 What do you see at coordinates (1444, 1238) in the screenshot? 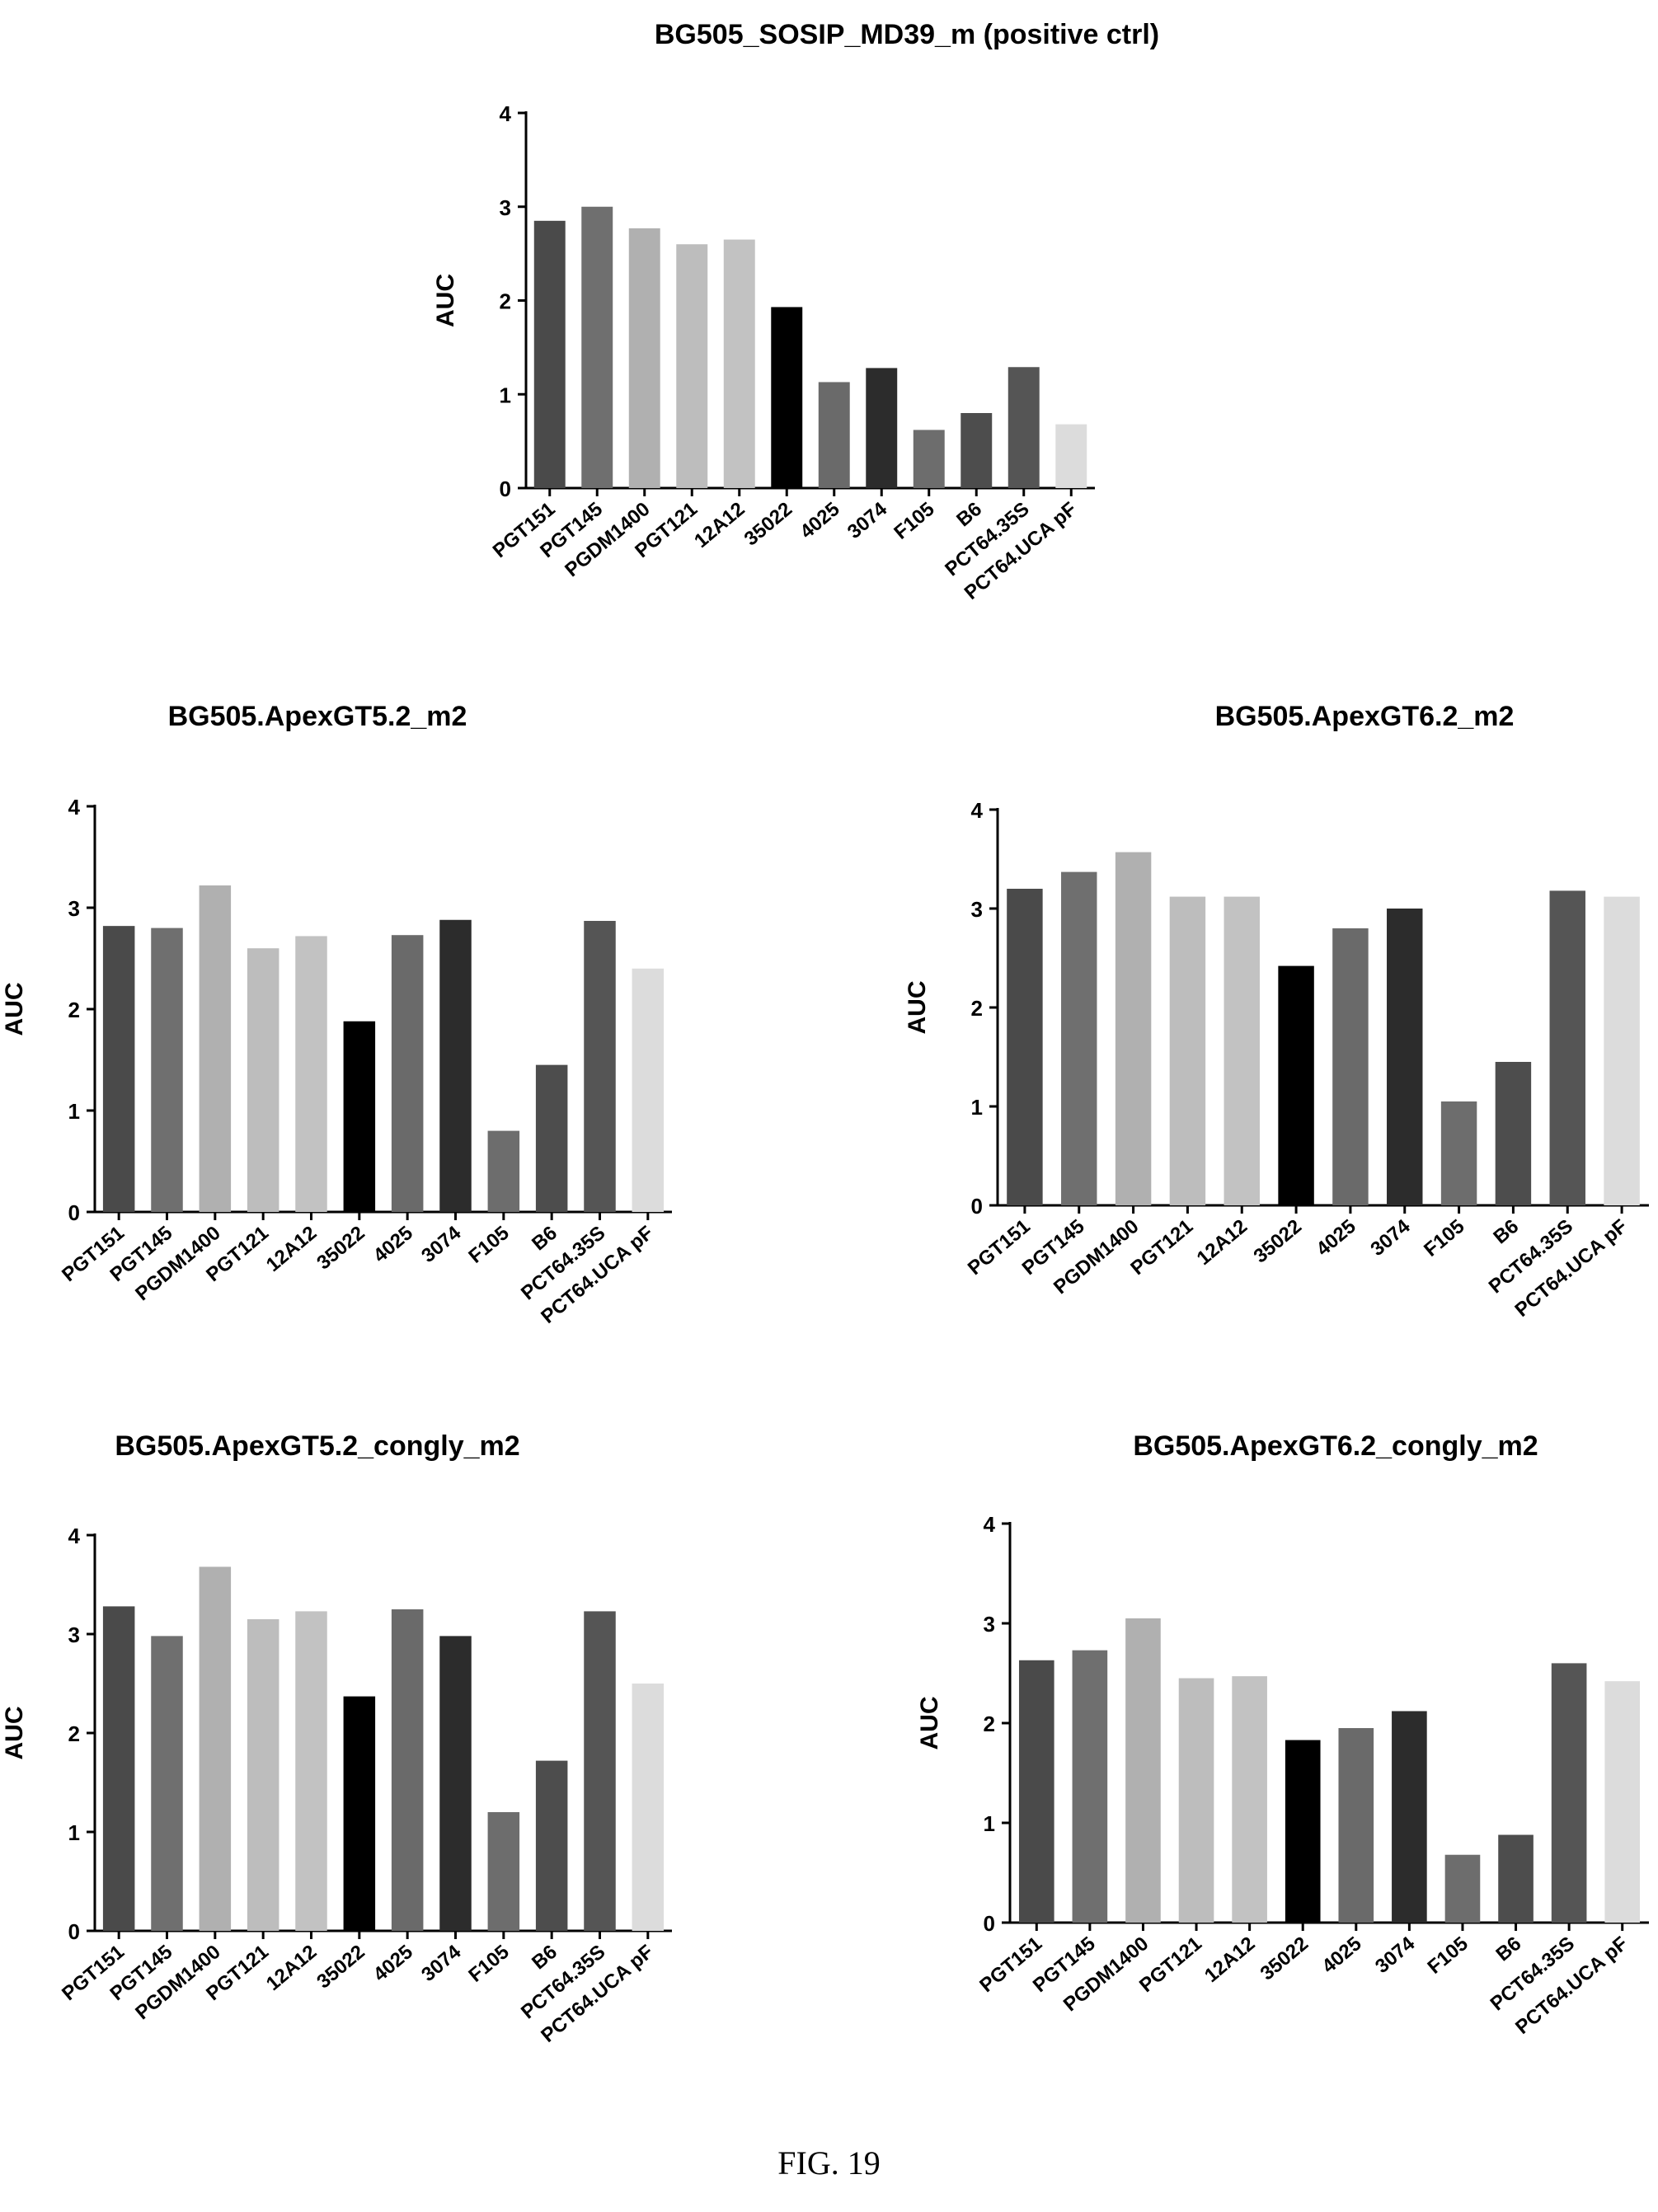
I see `chart-3-x-tick-label-f105: F105` at bounding box center [1444, 1238].